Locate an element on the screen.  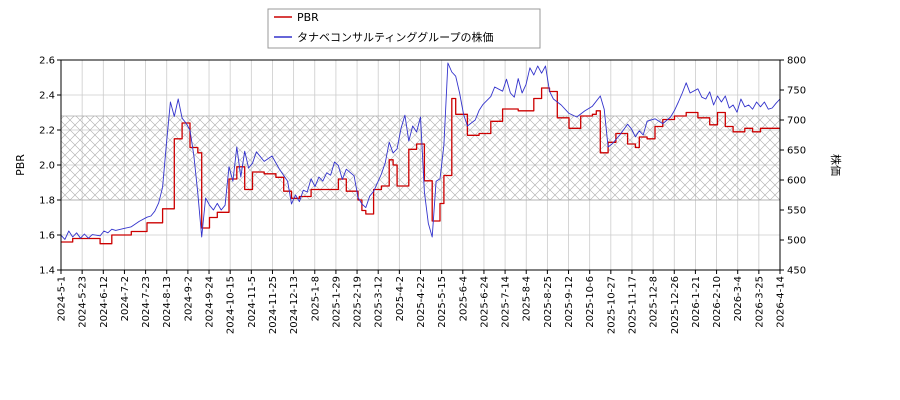
x-tick-label: 2024-5-23 is located at coordinates (83, 302).